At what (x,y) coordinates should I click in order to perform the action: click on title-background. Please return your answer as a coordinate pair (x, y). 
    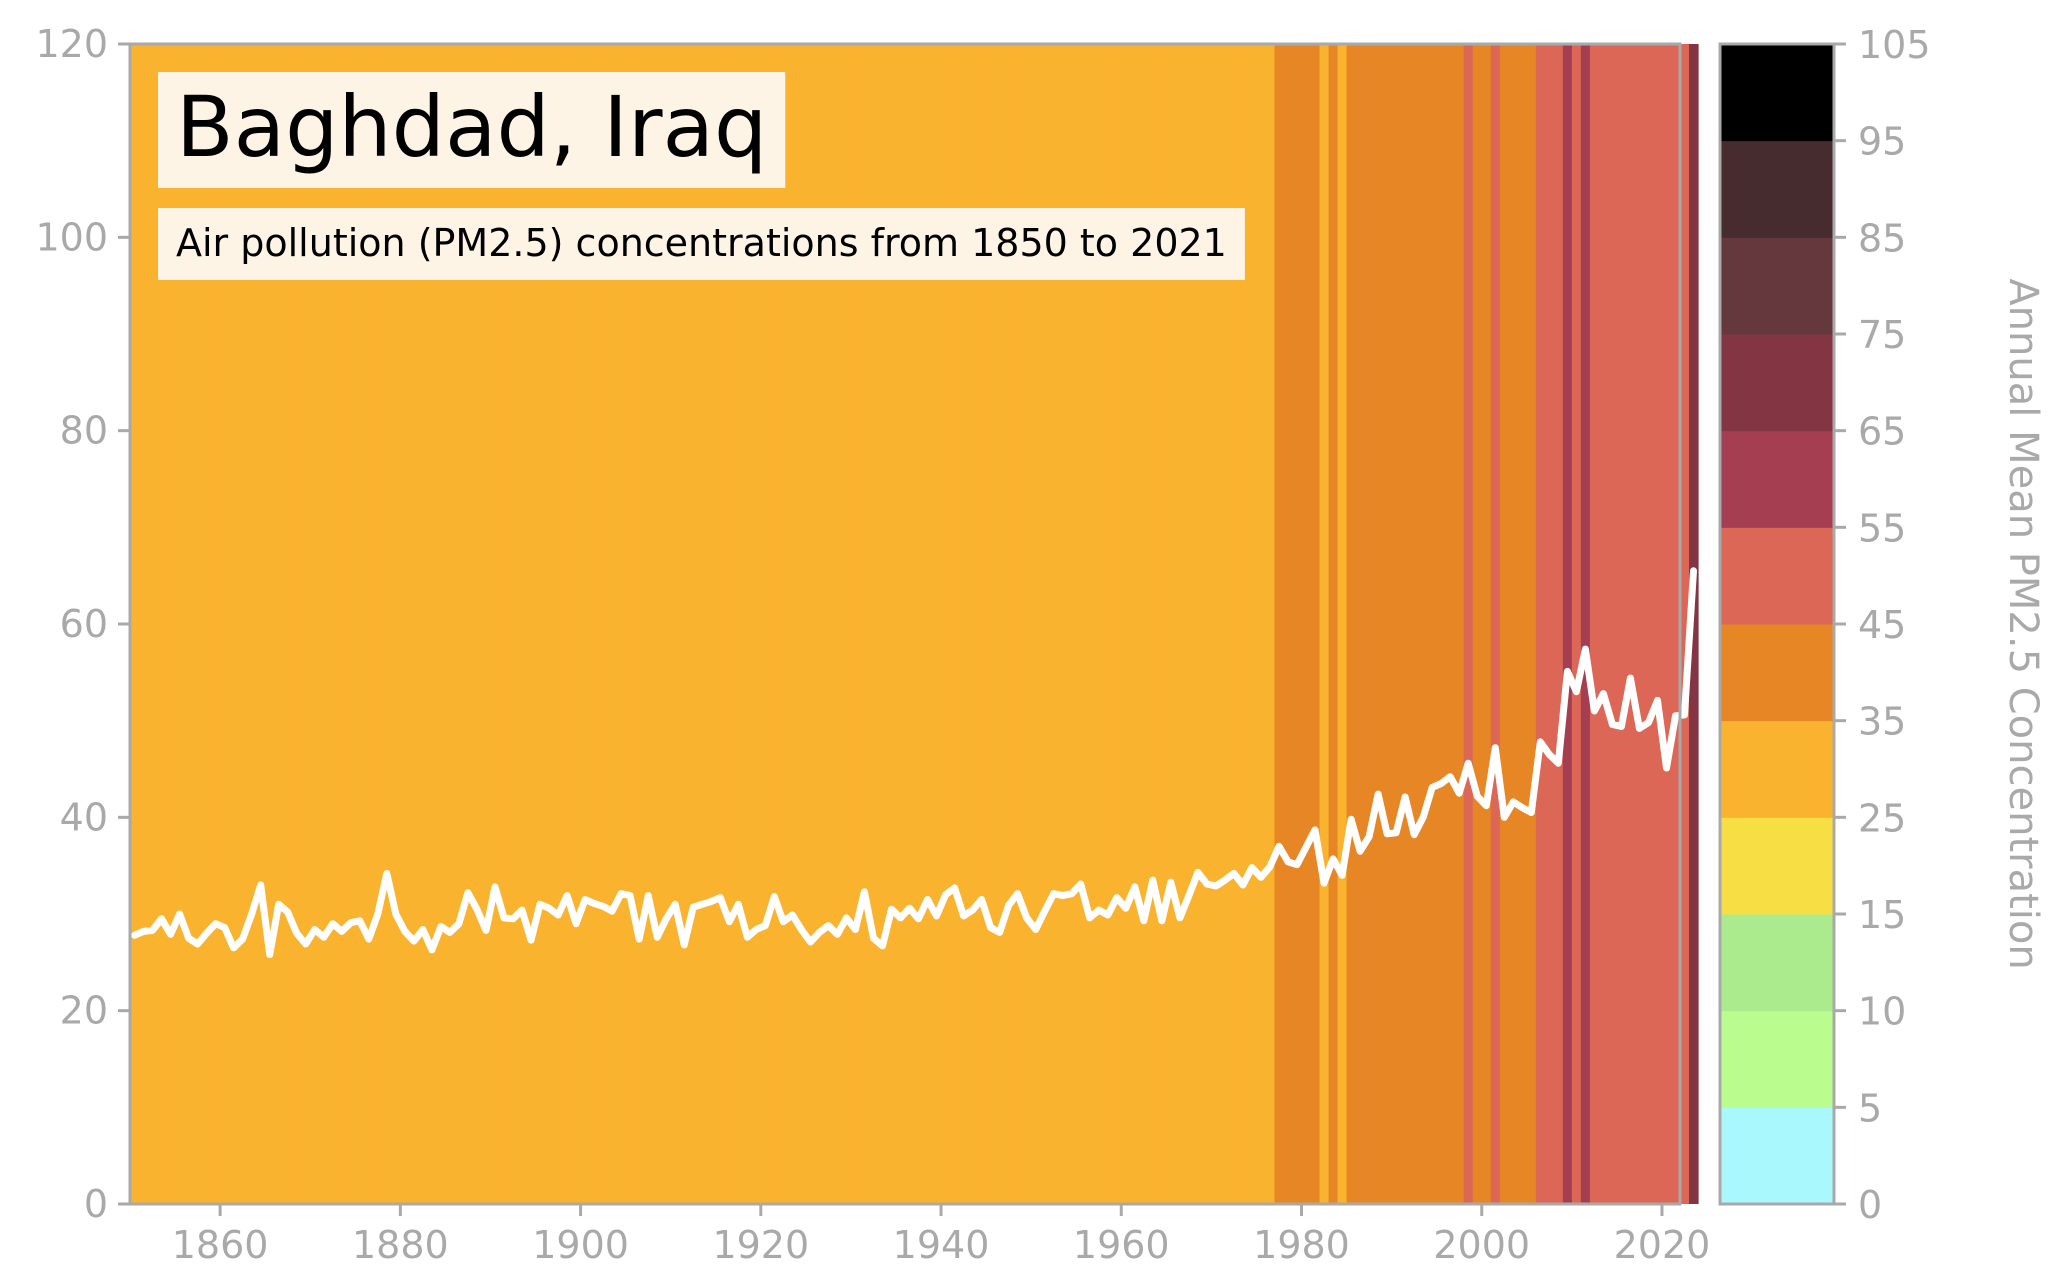
    Looking at the image, I should click on (472, 130).